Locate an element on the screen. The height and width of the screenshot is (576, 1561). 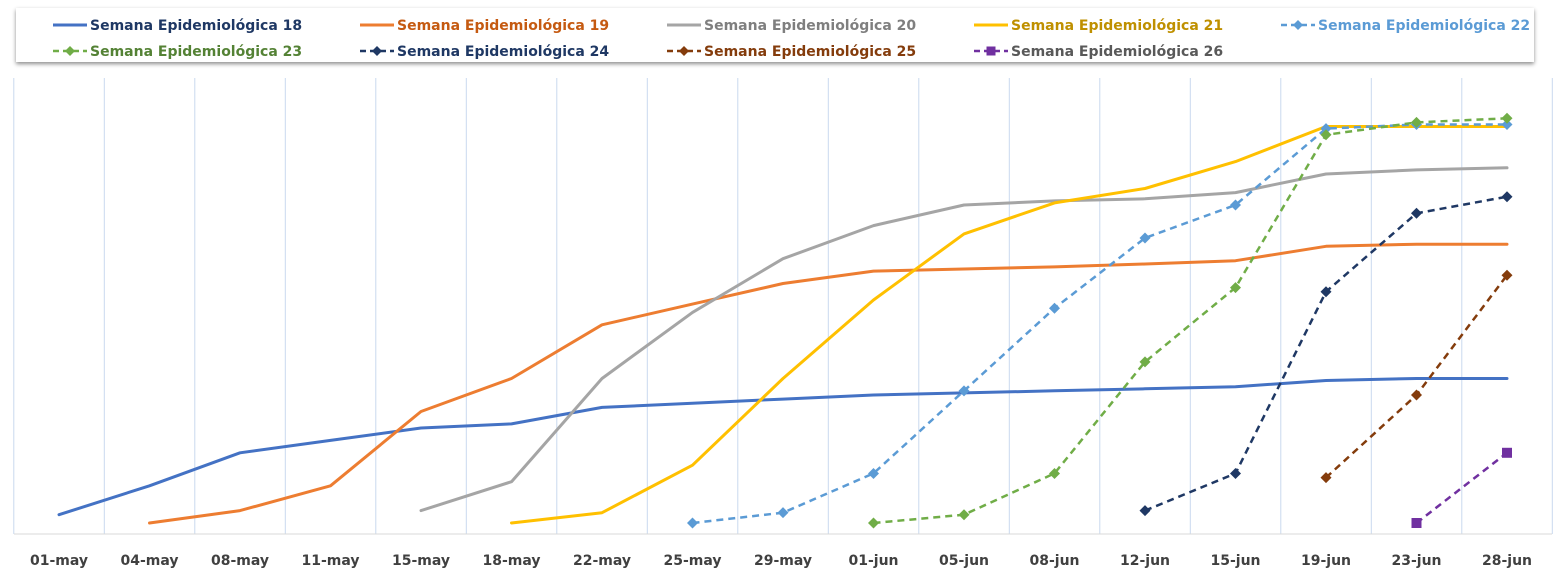
x-tick-label: 01-may is located at coordinates (59, 561).